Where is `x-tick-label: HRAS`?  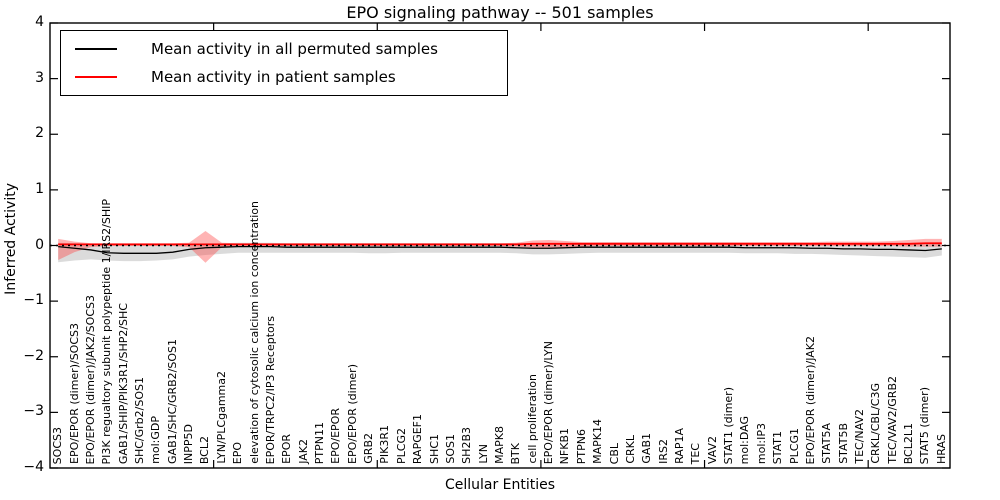
x-tick-label: HRAS is located at coordinates (941, 449).